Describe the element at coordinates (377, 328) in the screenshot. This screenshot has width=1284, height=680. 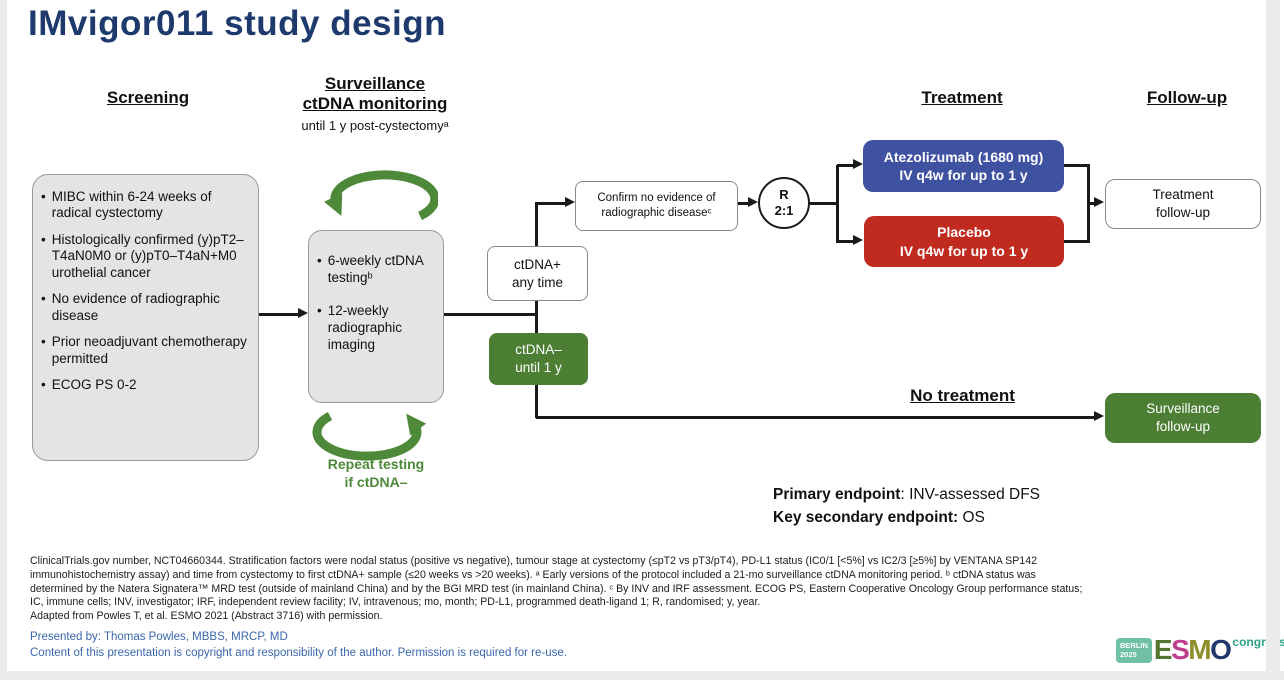
I see `list-item: 12-weekly radiographic imaging` at that location.